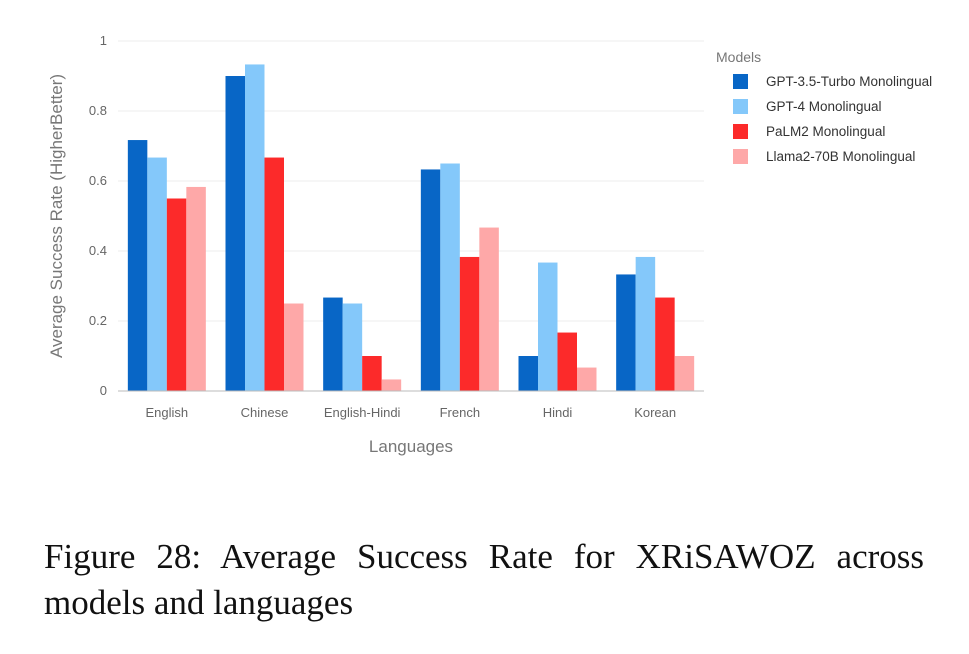  I want to click on y-tick-label: 1, so click(103, 40).